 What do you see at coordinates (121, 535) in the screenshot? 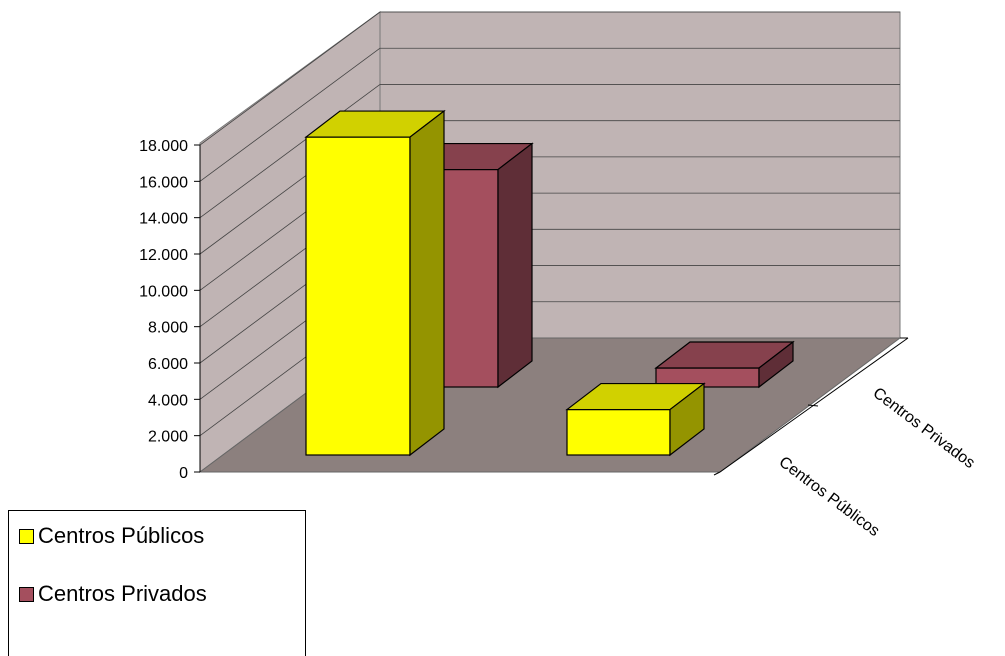
I see `legend-label-publicos: Centros Públicos` at bounding box center [121, 535].